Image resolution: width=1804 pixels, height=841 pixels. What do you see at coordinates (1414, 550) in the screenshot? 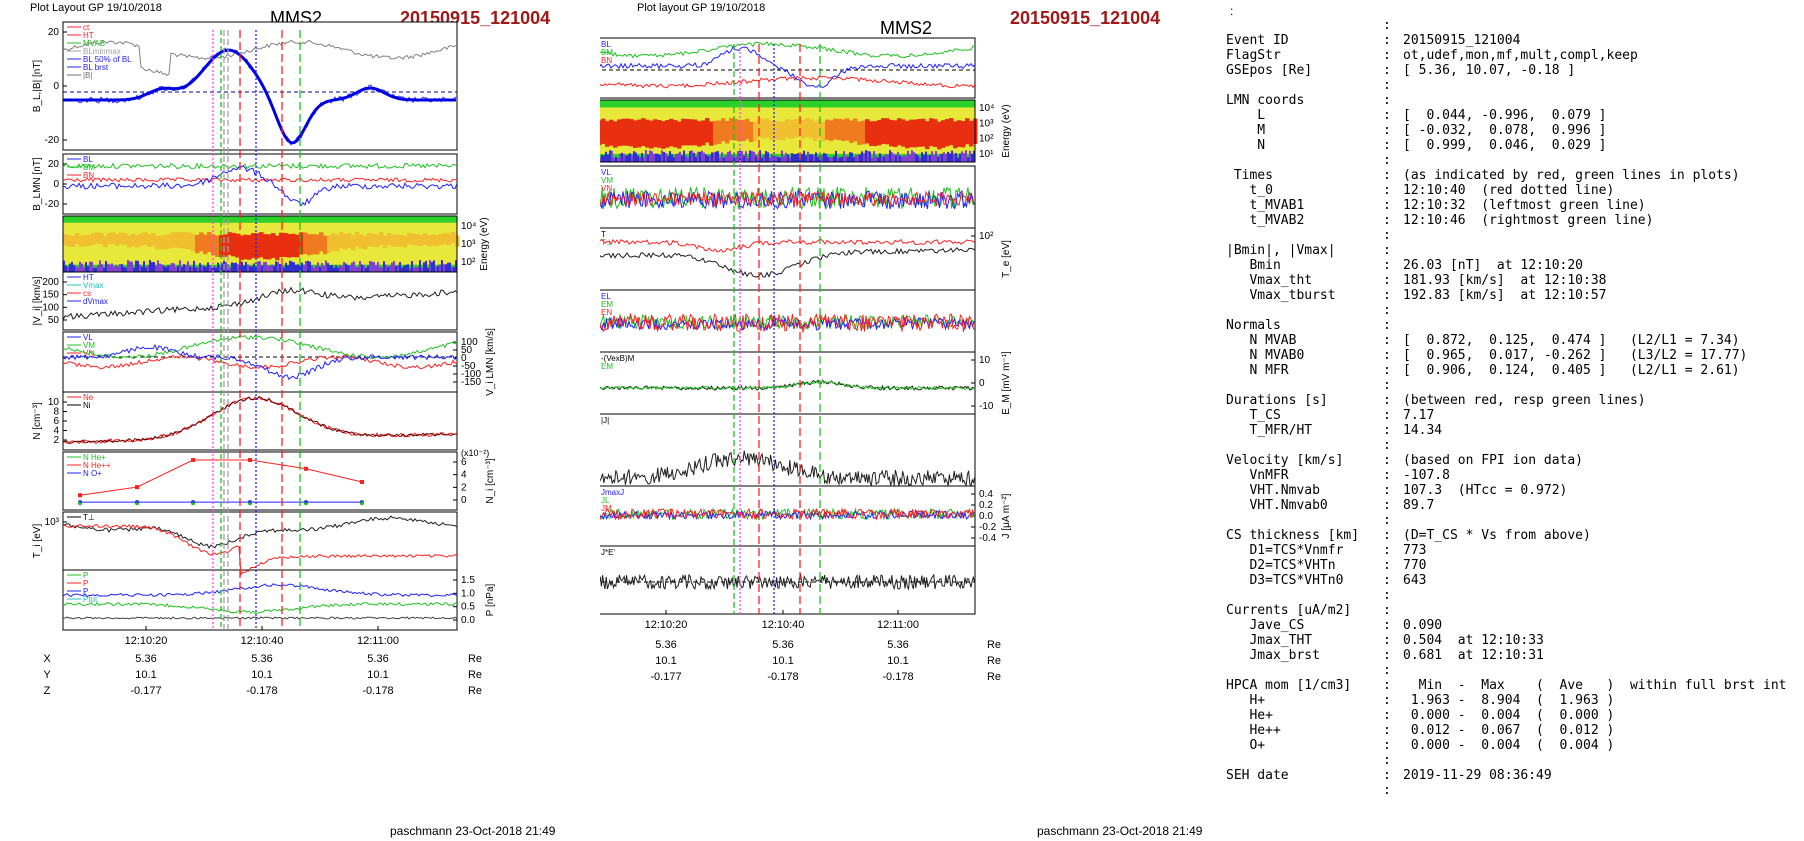
I see `info-value: 773` at bounding box center [1414, 550].